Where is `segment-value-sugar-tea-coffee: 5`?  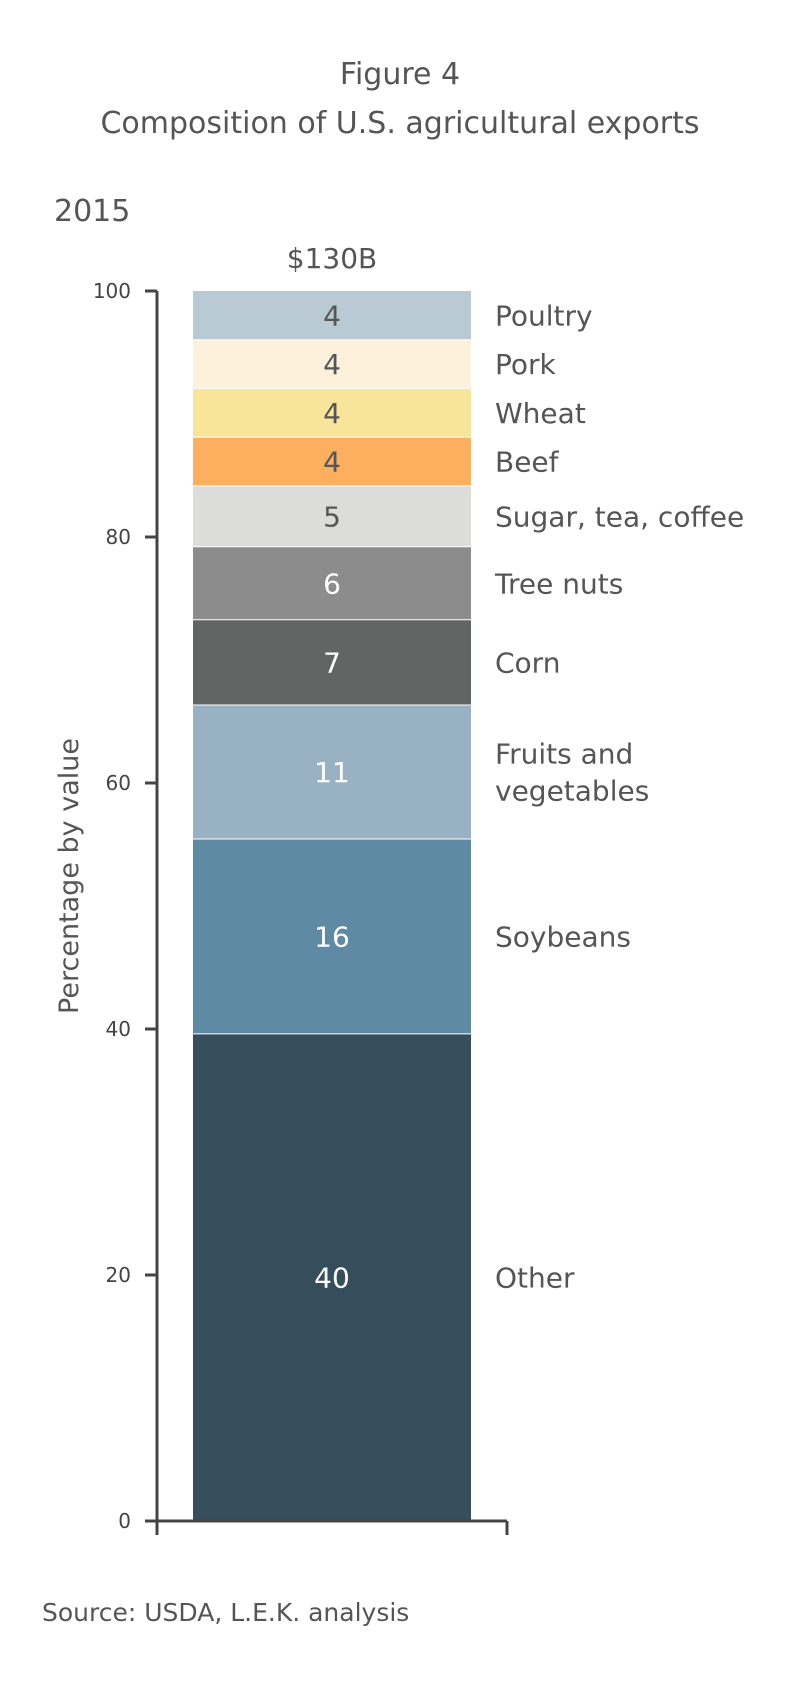 segment-value-sugar-tea-coffee: 5 is located at coordinates (332, 516).